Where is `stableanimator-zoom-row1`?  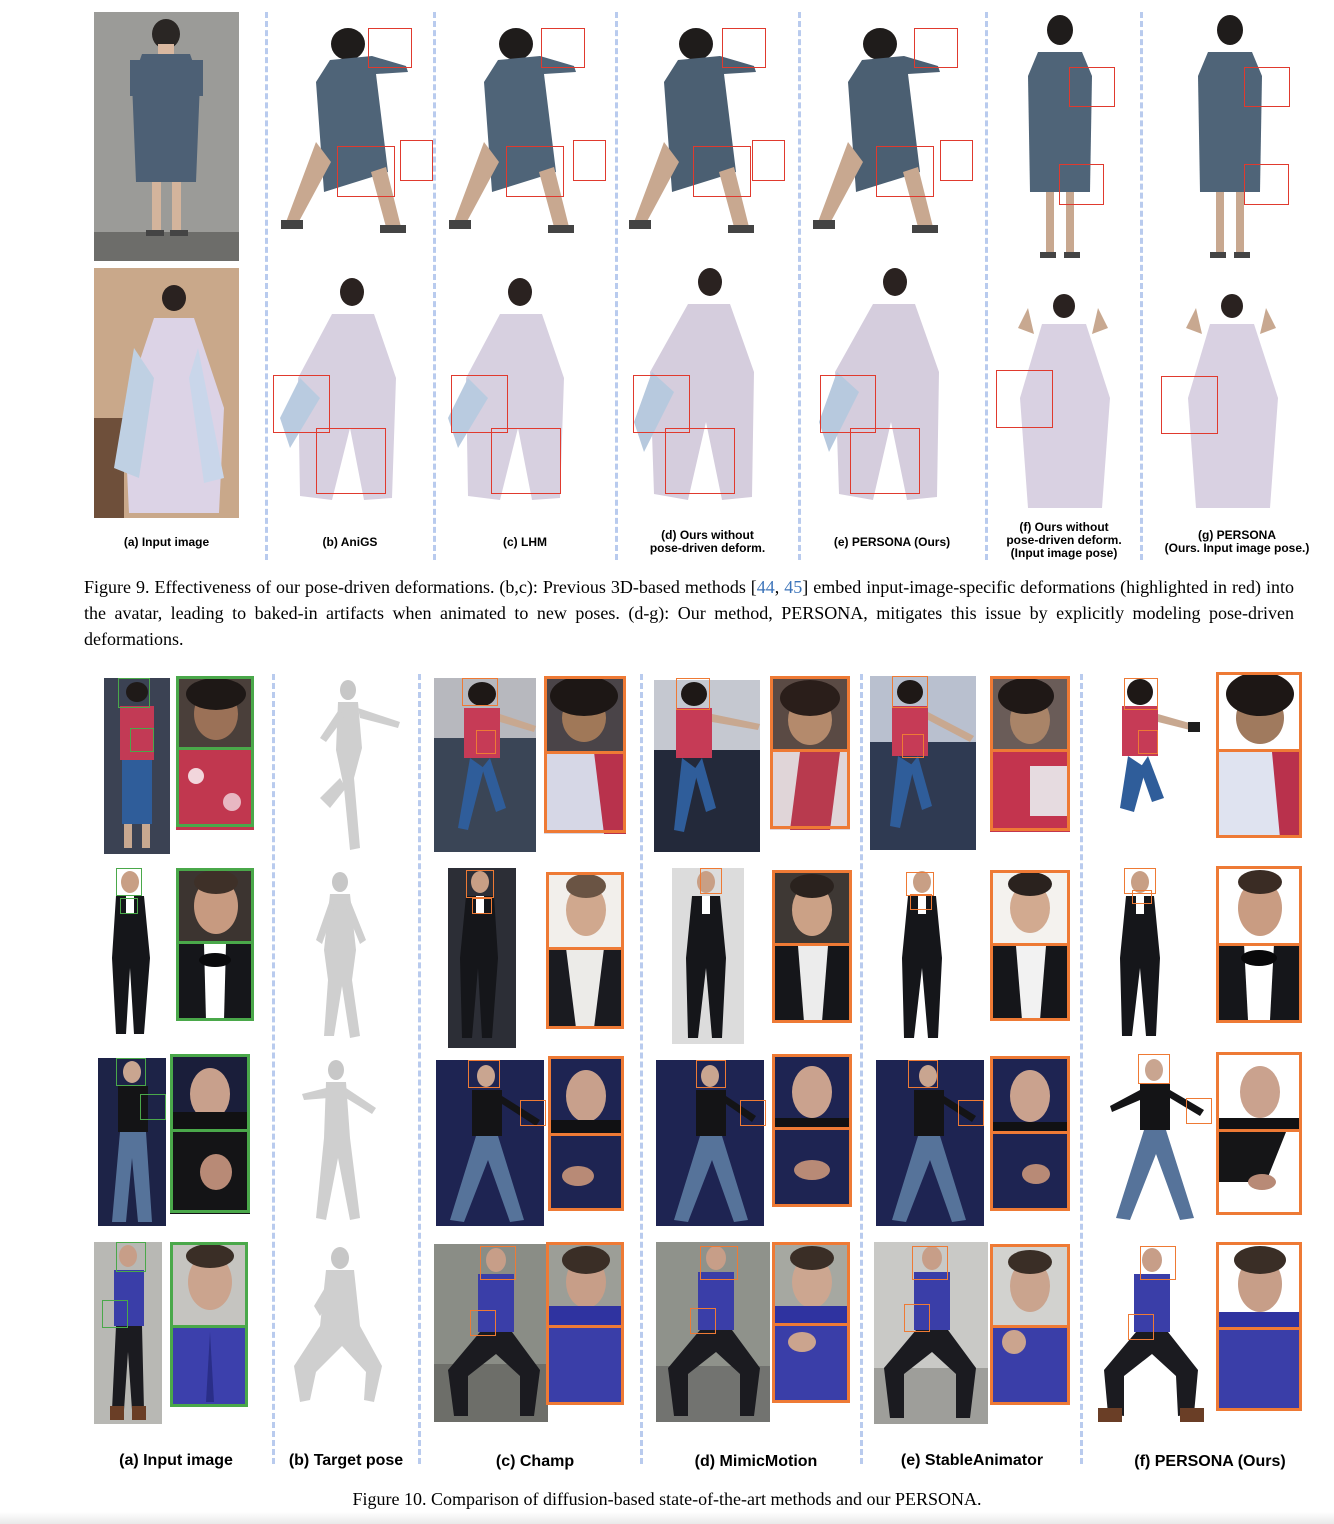
stableanimator-zoom-row1 is located at coordinates (1030, 754).